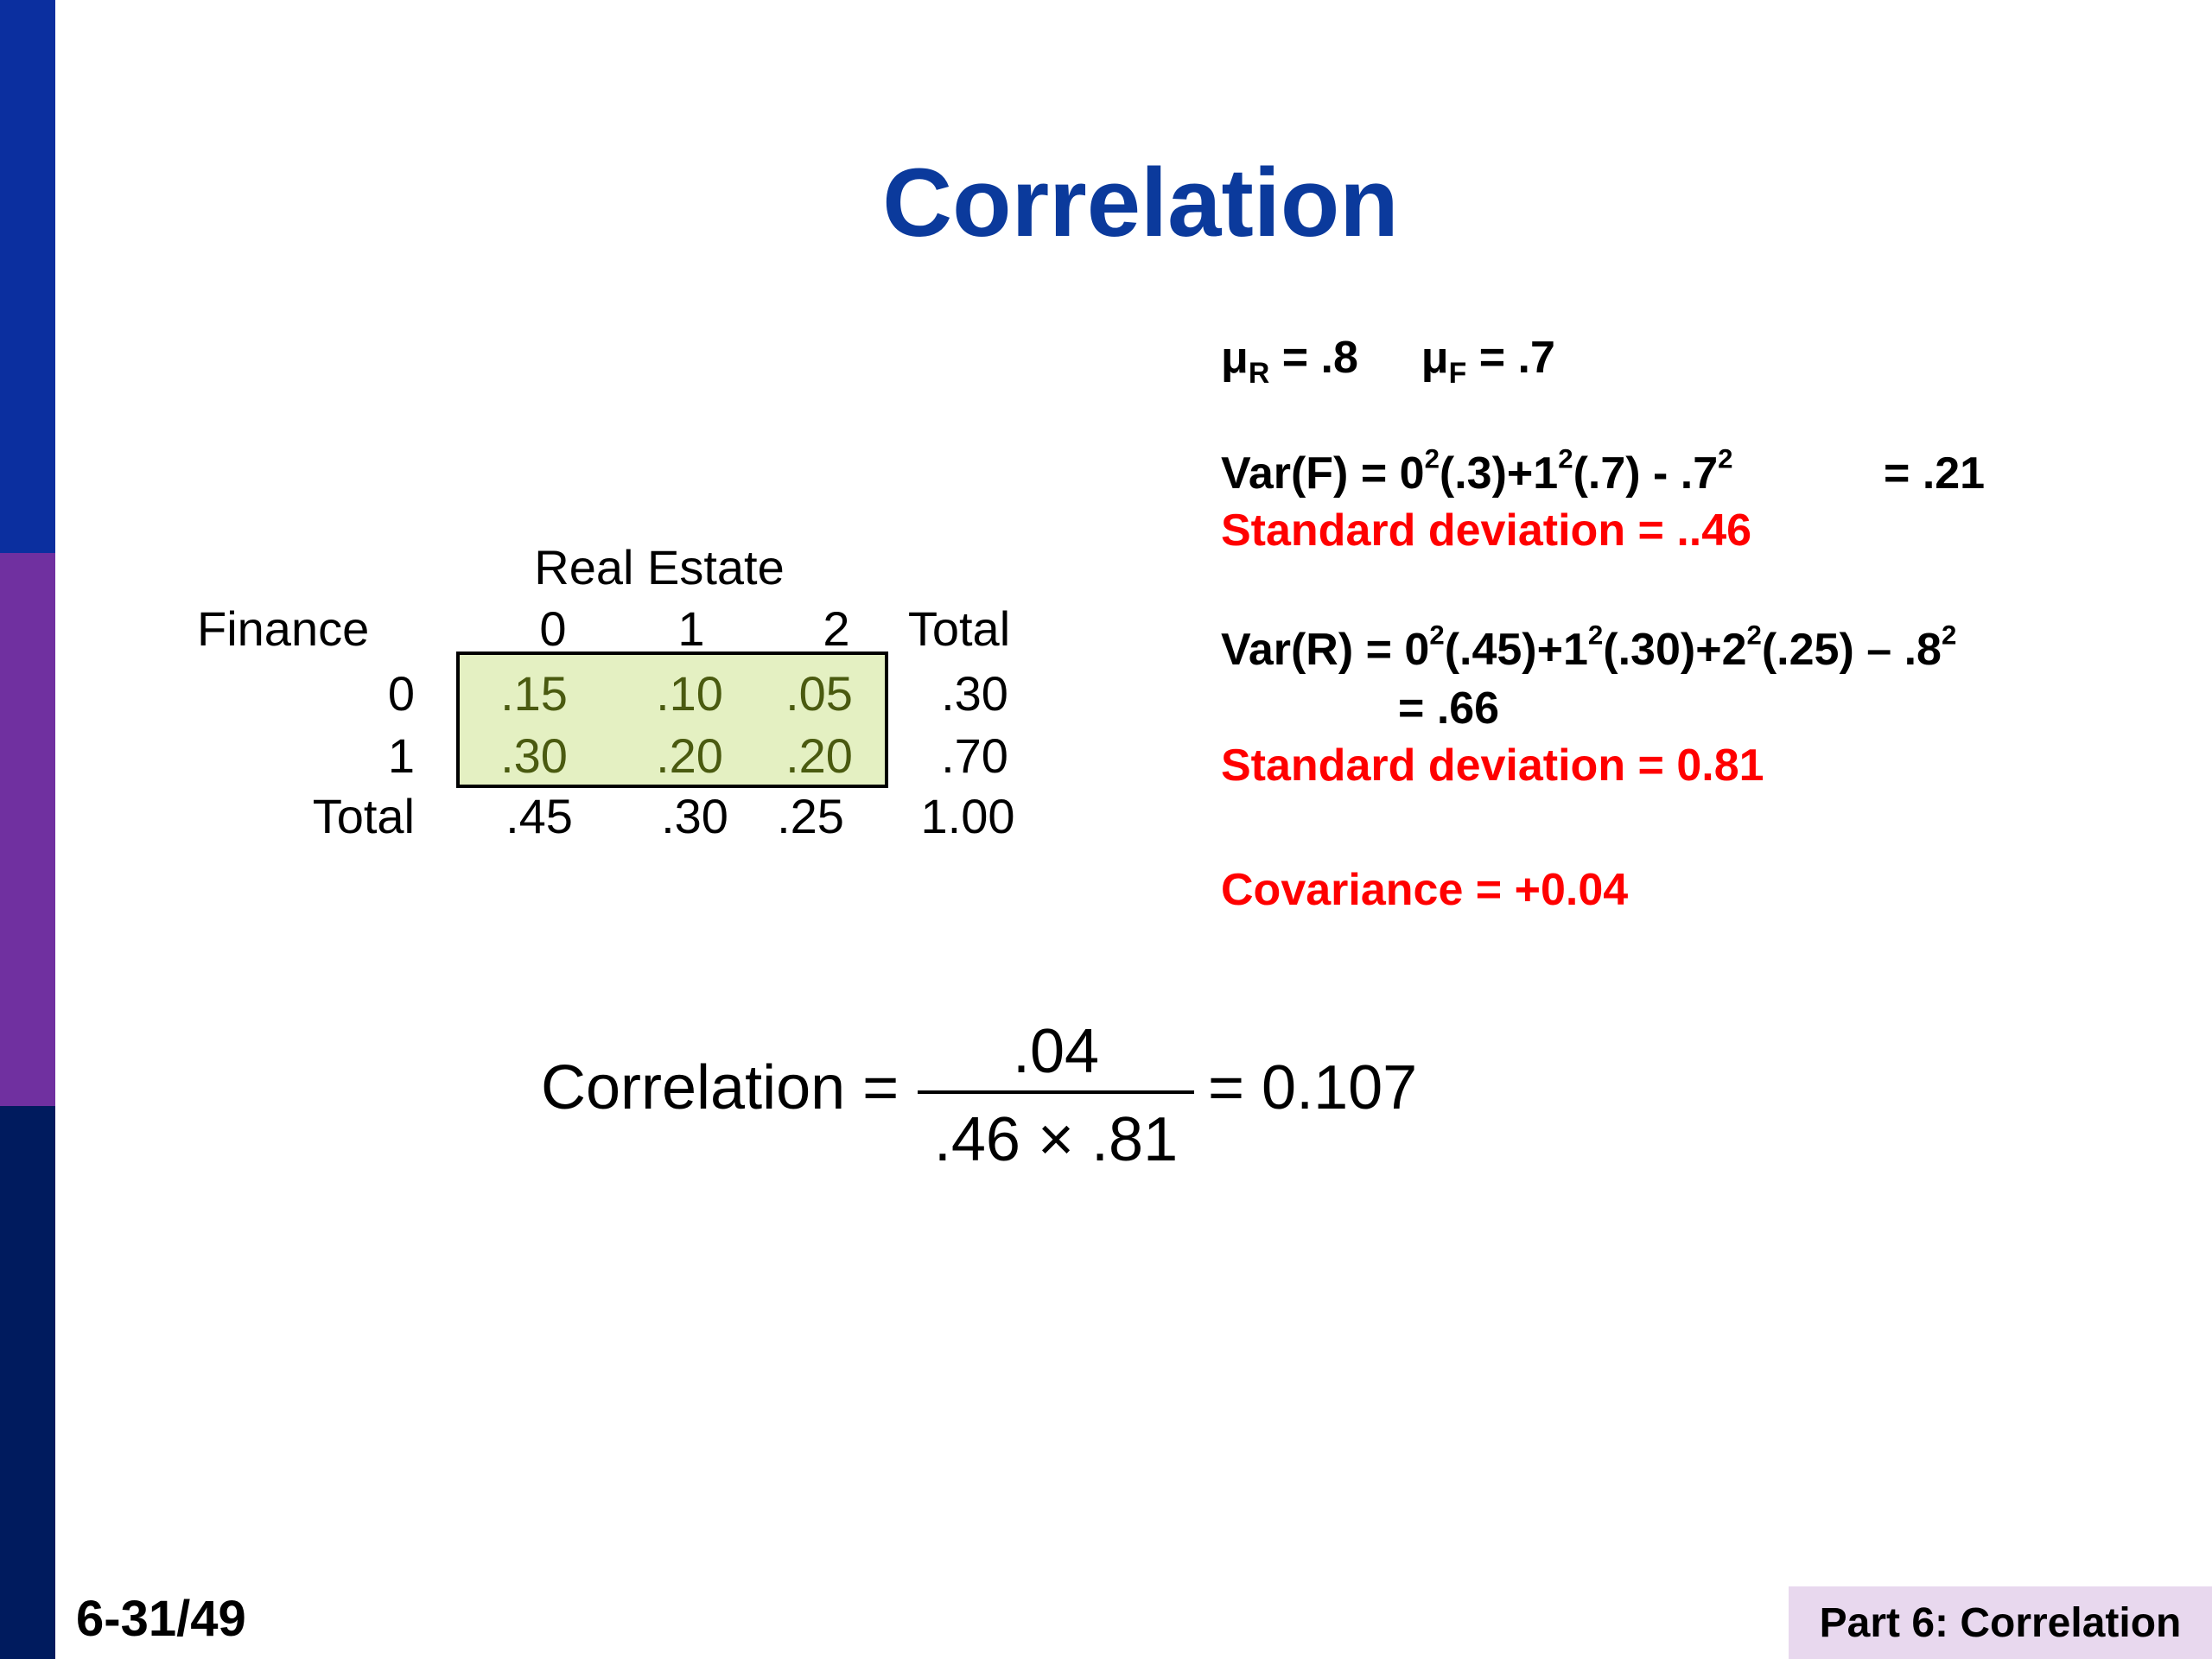 The image size is (2212, 1659). Describe the element at coordinates (1492, 766) in the screenshot. I see `sd-r-line: Standard deviation = 0.81` at that location.